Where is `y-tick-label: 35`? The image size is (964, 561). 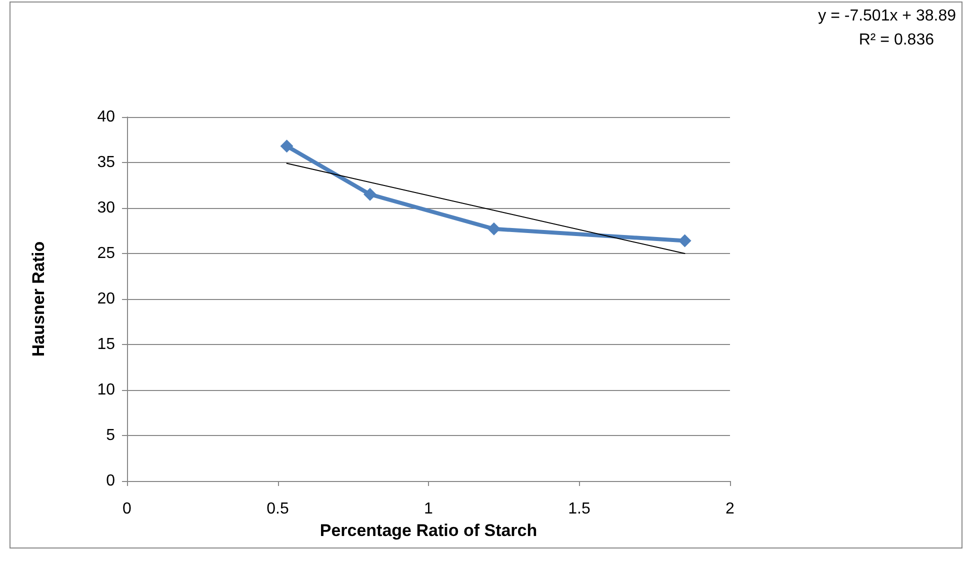
y-tick-label: 35 is located at coordinates (106, 162).